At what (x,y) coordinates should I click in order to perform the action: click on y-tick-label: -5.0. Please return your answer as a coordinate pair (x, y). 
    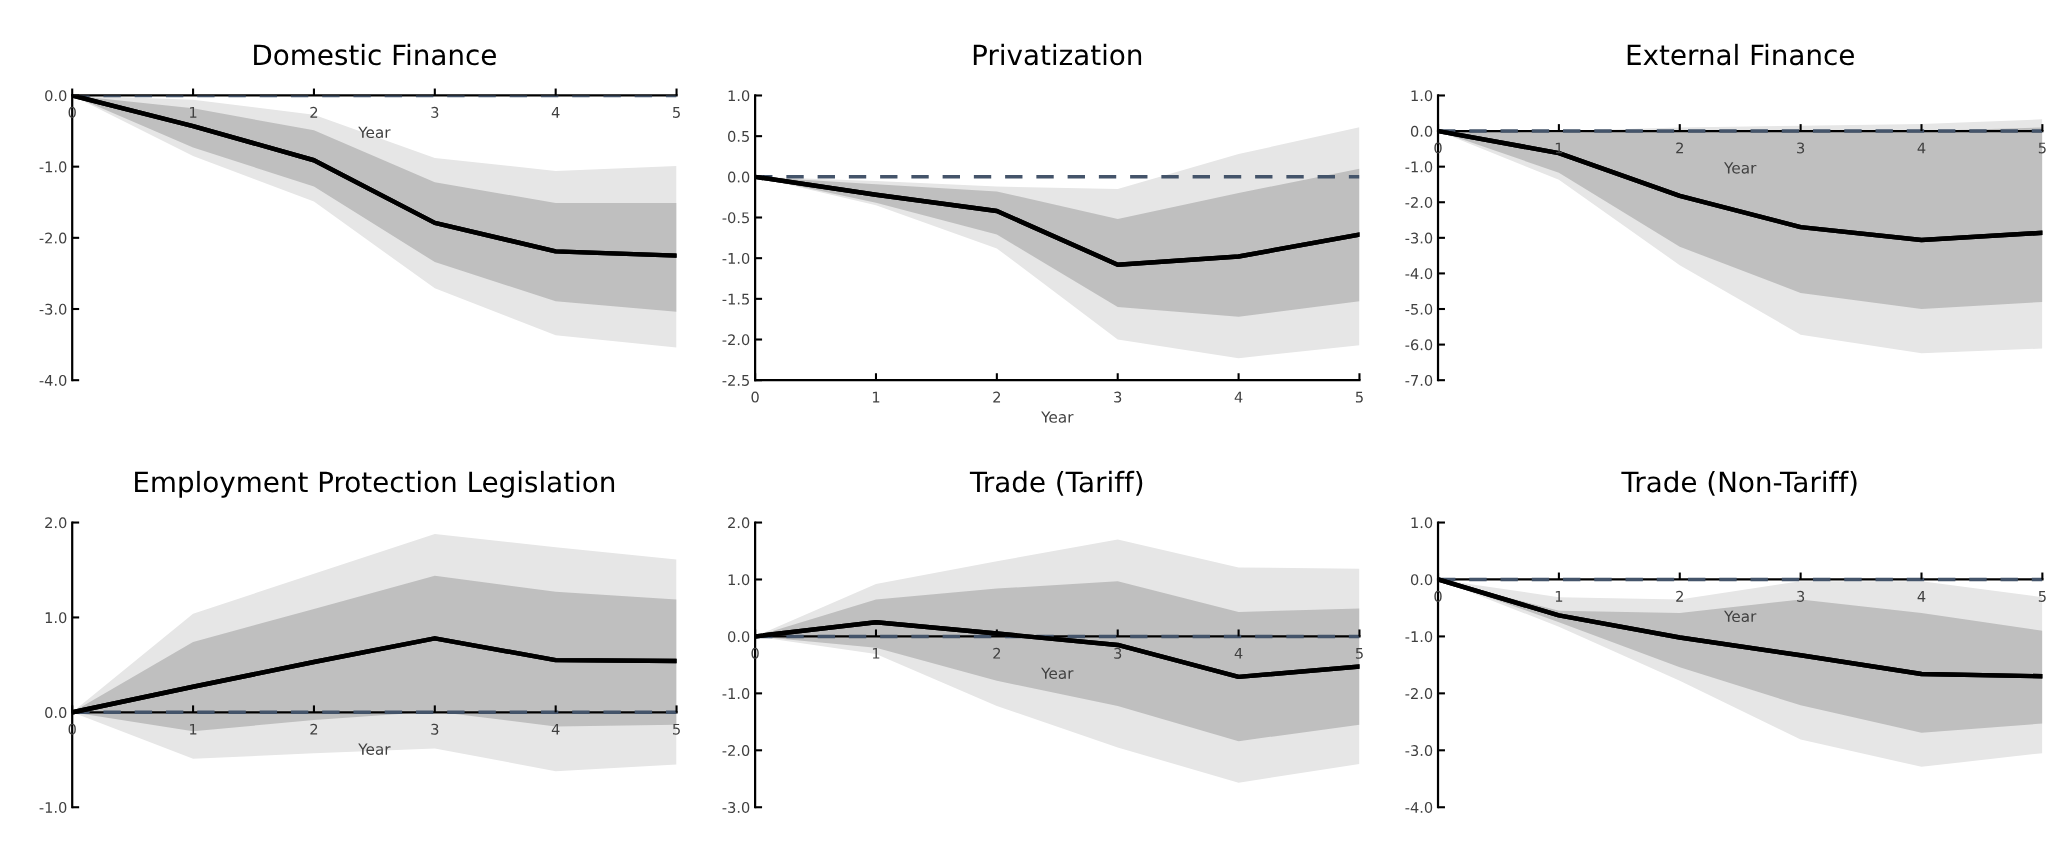
    Looking at the image, I should click on (1419, 309).